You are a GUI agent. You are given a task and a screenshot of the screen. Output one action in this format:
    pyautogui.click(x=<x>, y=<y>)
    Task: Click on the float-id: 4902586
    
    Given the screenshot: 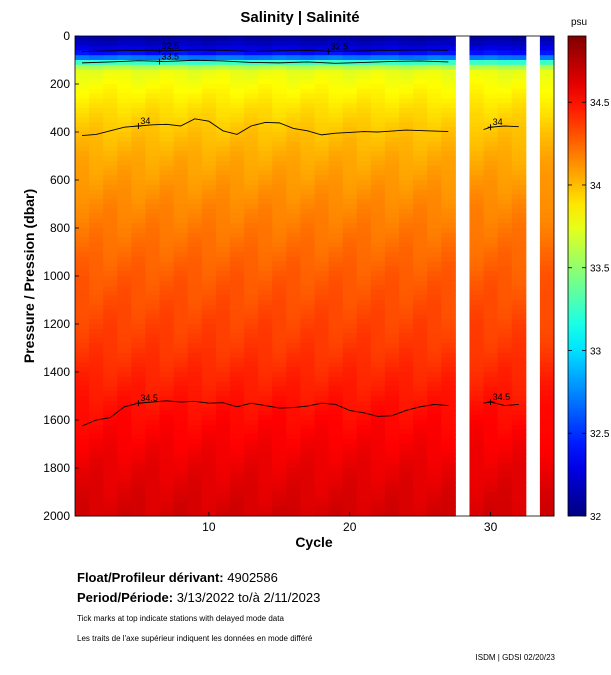 What is the action you would take?
    pyautogui.click(x=252, y=577)
    